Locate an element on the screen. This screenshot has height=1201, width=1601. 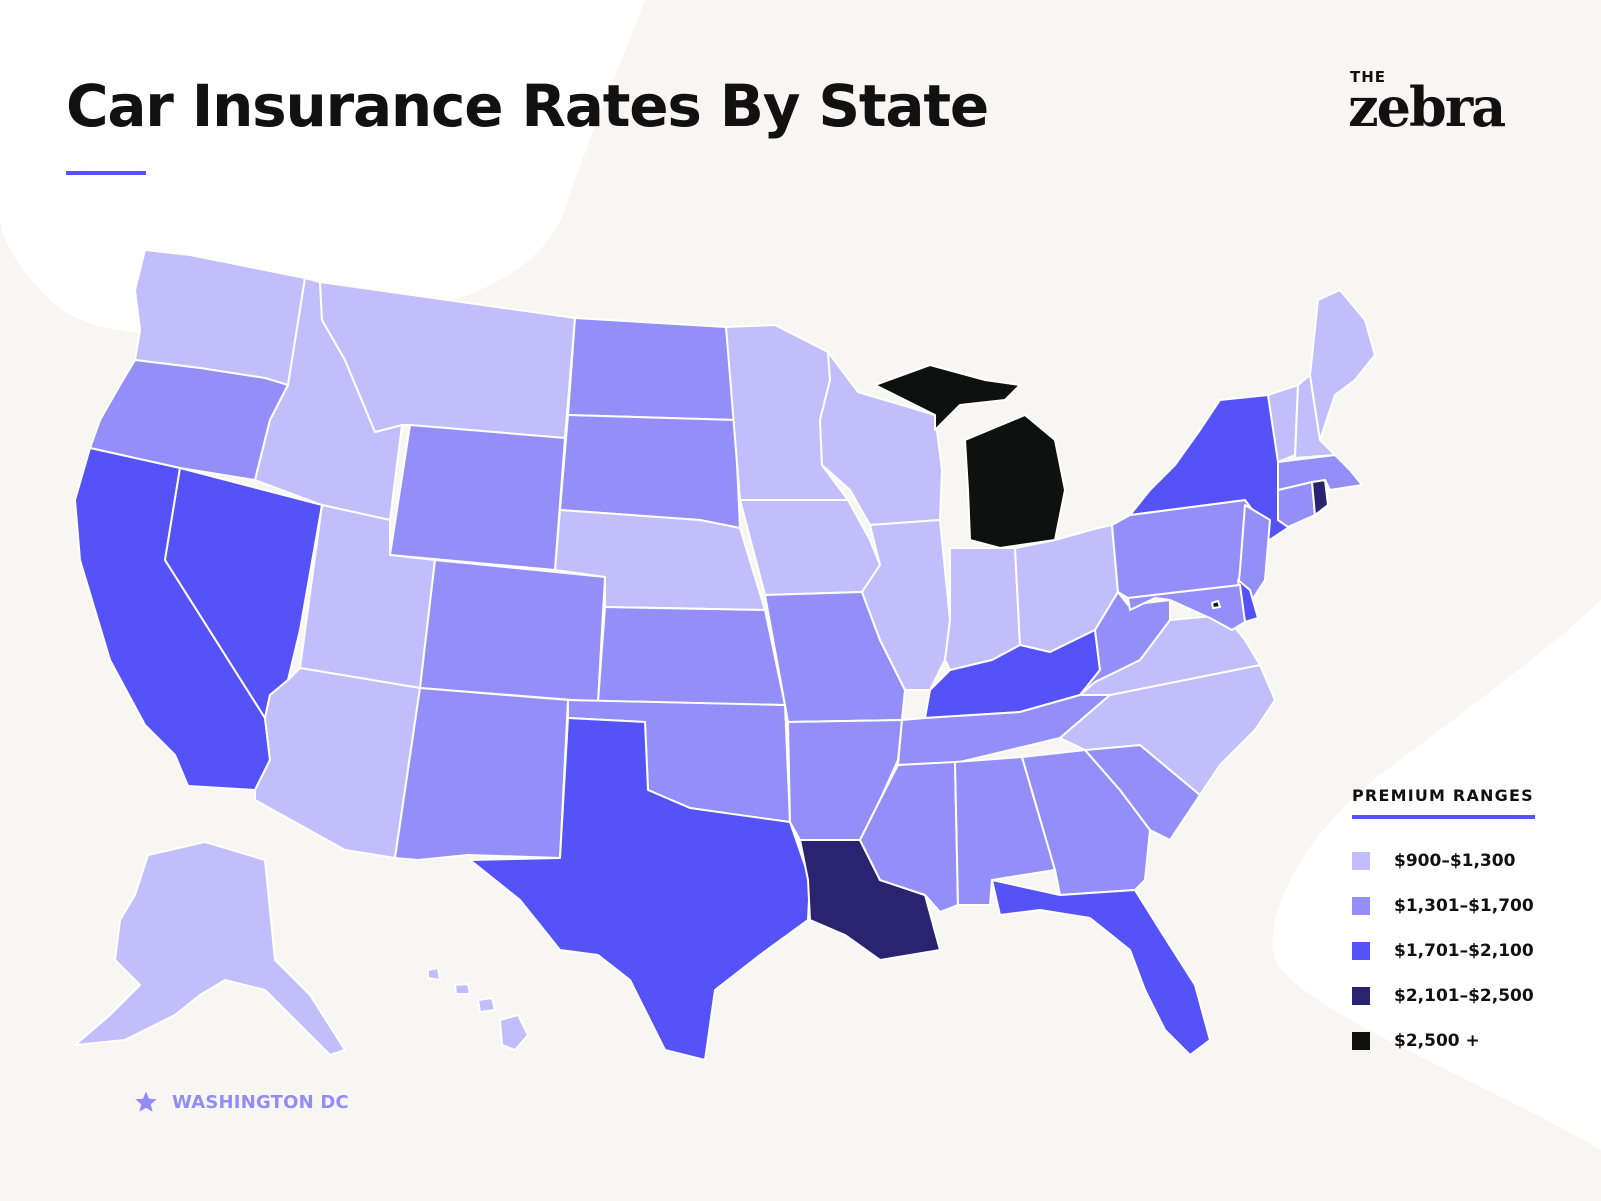
legend-item: $2,101–$2,500 is located at coordinates (1445, 995).